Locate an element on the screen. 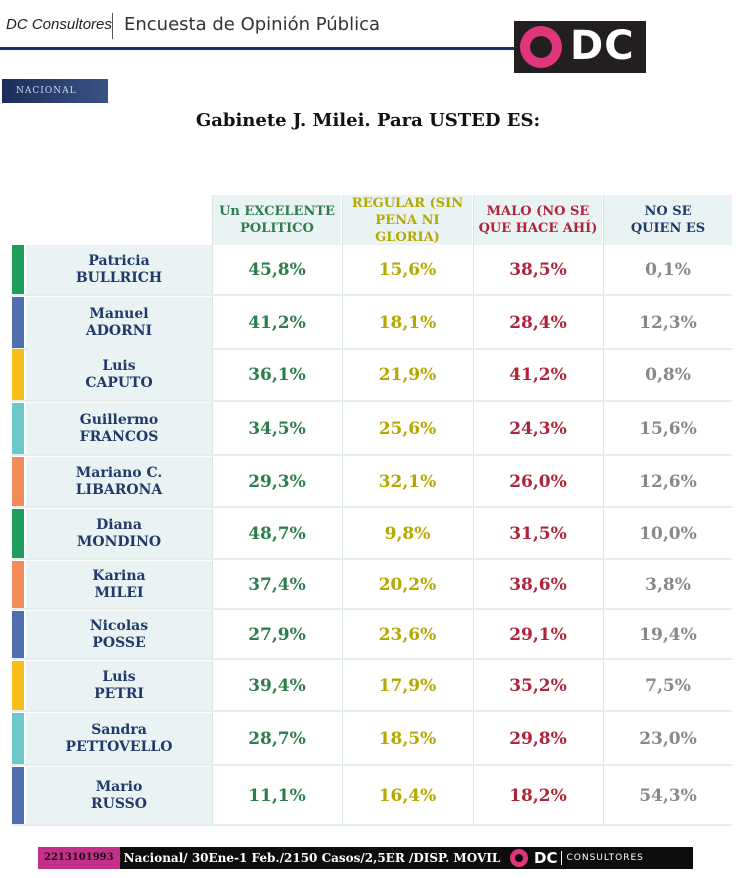  rating-value: 7,5% is located at coordinates (668, 685).